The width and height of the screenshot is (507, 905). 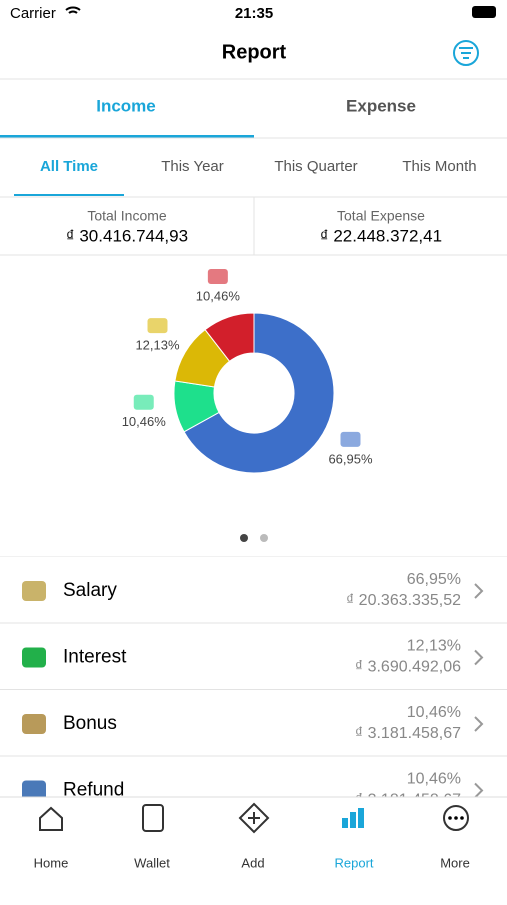 I want to click on report-icon, so click(x=353, y=818).